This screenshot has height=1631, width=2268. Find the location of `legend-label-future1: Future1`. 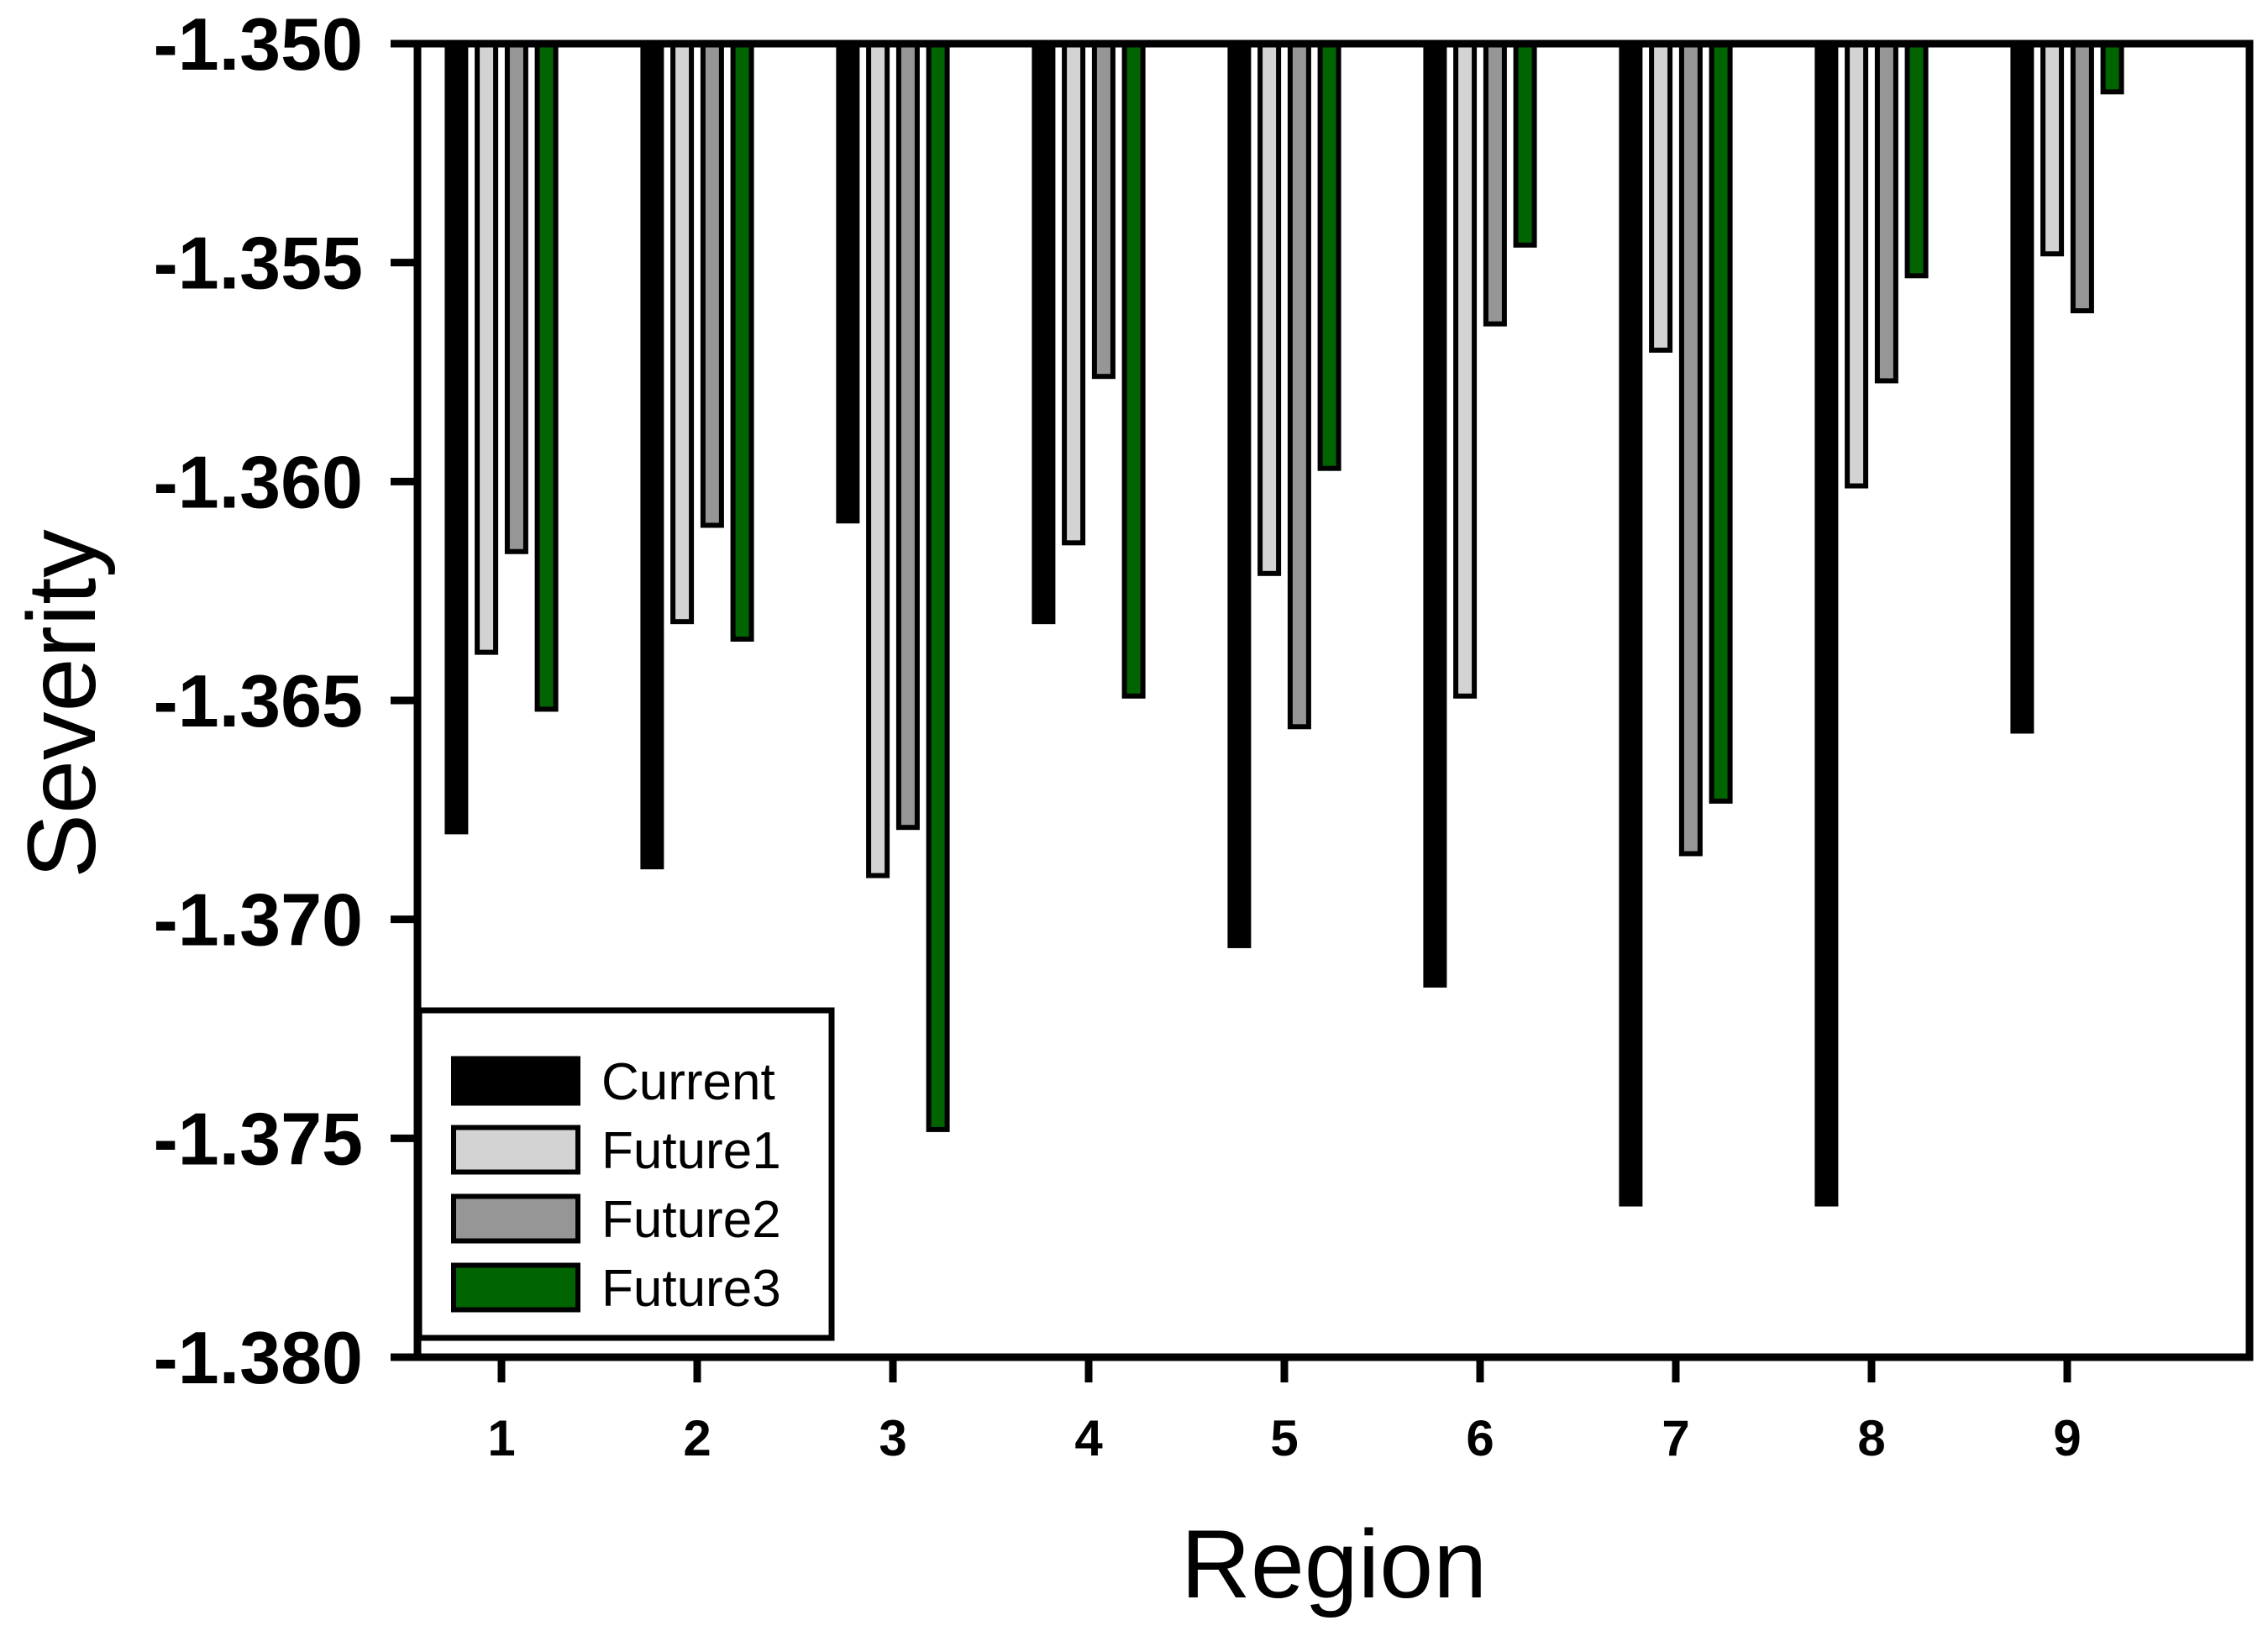

legend-label-future1: Future1 is located at coordinates (691, 1151).